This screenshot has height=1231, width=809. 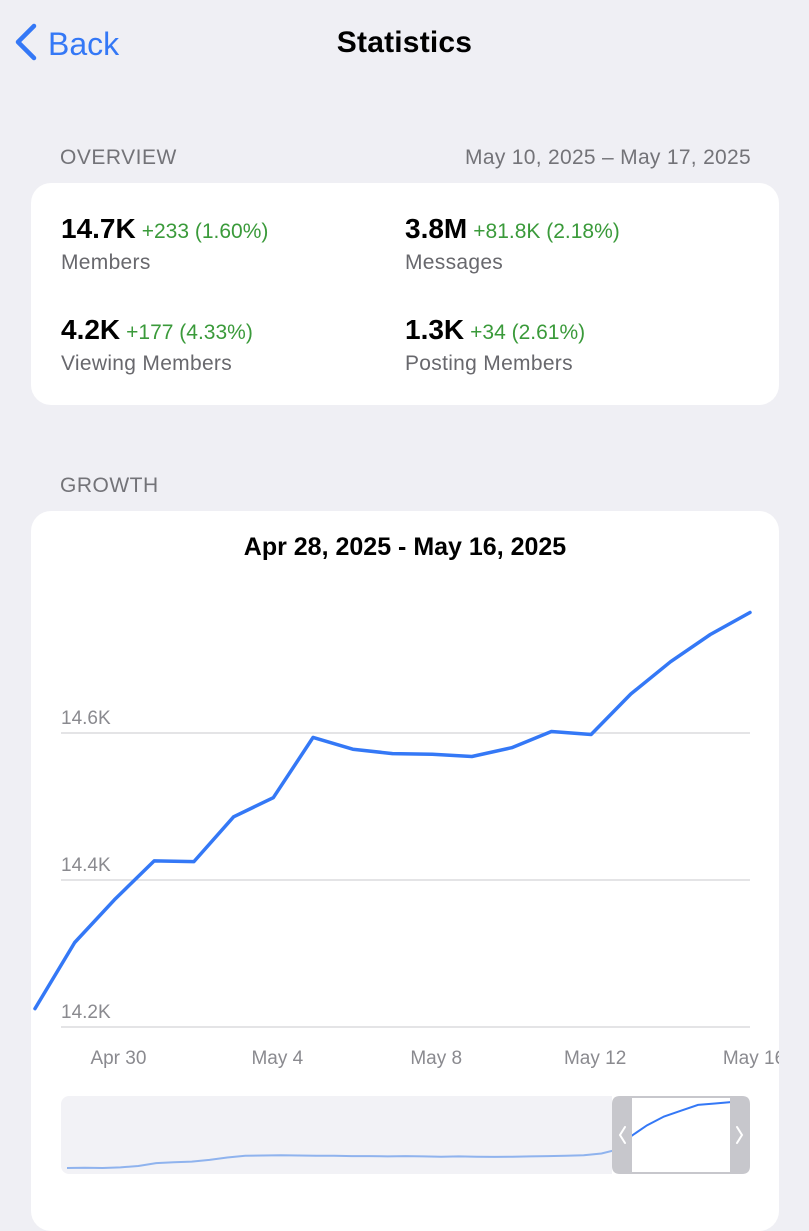 I want to click on x-tick-label: May 8, so click(x=436, y=1058).